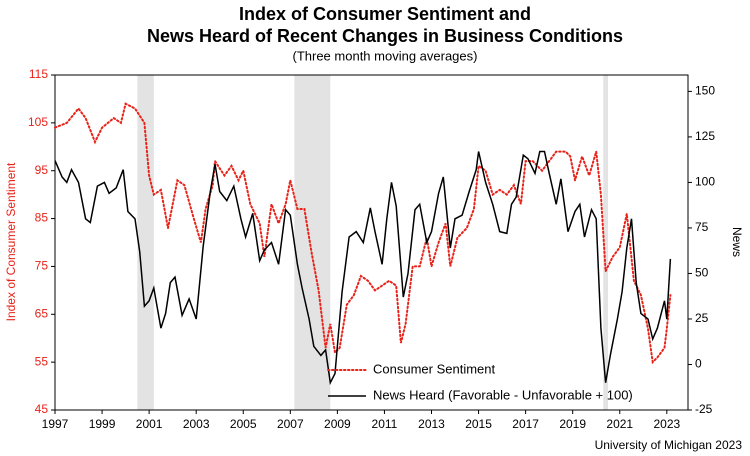 Image resolution: width=750 pixels, height=456 pixels. What do you see at coordinates (572, 424) in the screenshot?
I see `x-tick-label: 2019` at bounding box center [572, 424].